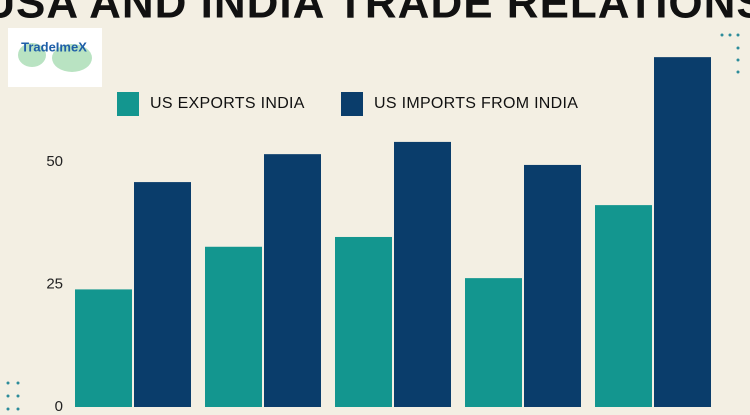 The image size is (750, 415). I want to click on logo-text: TradeImeX, so click(54, 46).